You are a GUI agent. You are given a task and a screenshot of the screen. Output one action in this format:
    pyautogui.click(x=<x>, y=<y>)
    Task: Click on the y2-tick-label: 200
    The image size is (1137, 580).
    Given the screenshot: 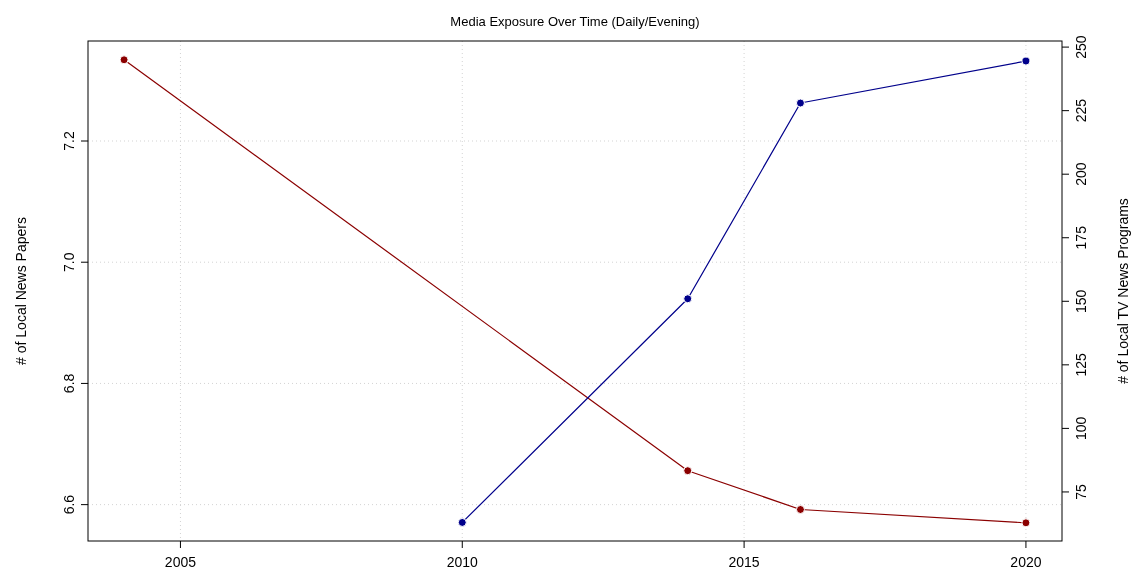 What is the action you would take?
    pyautogui.click(x=1081, y=174)
    